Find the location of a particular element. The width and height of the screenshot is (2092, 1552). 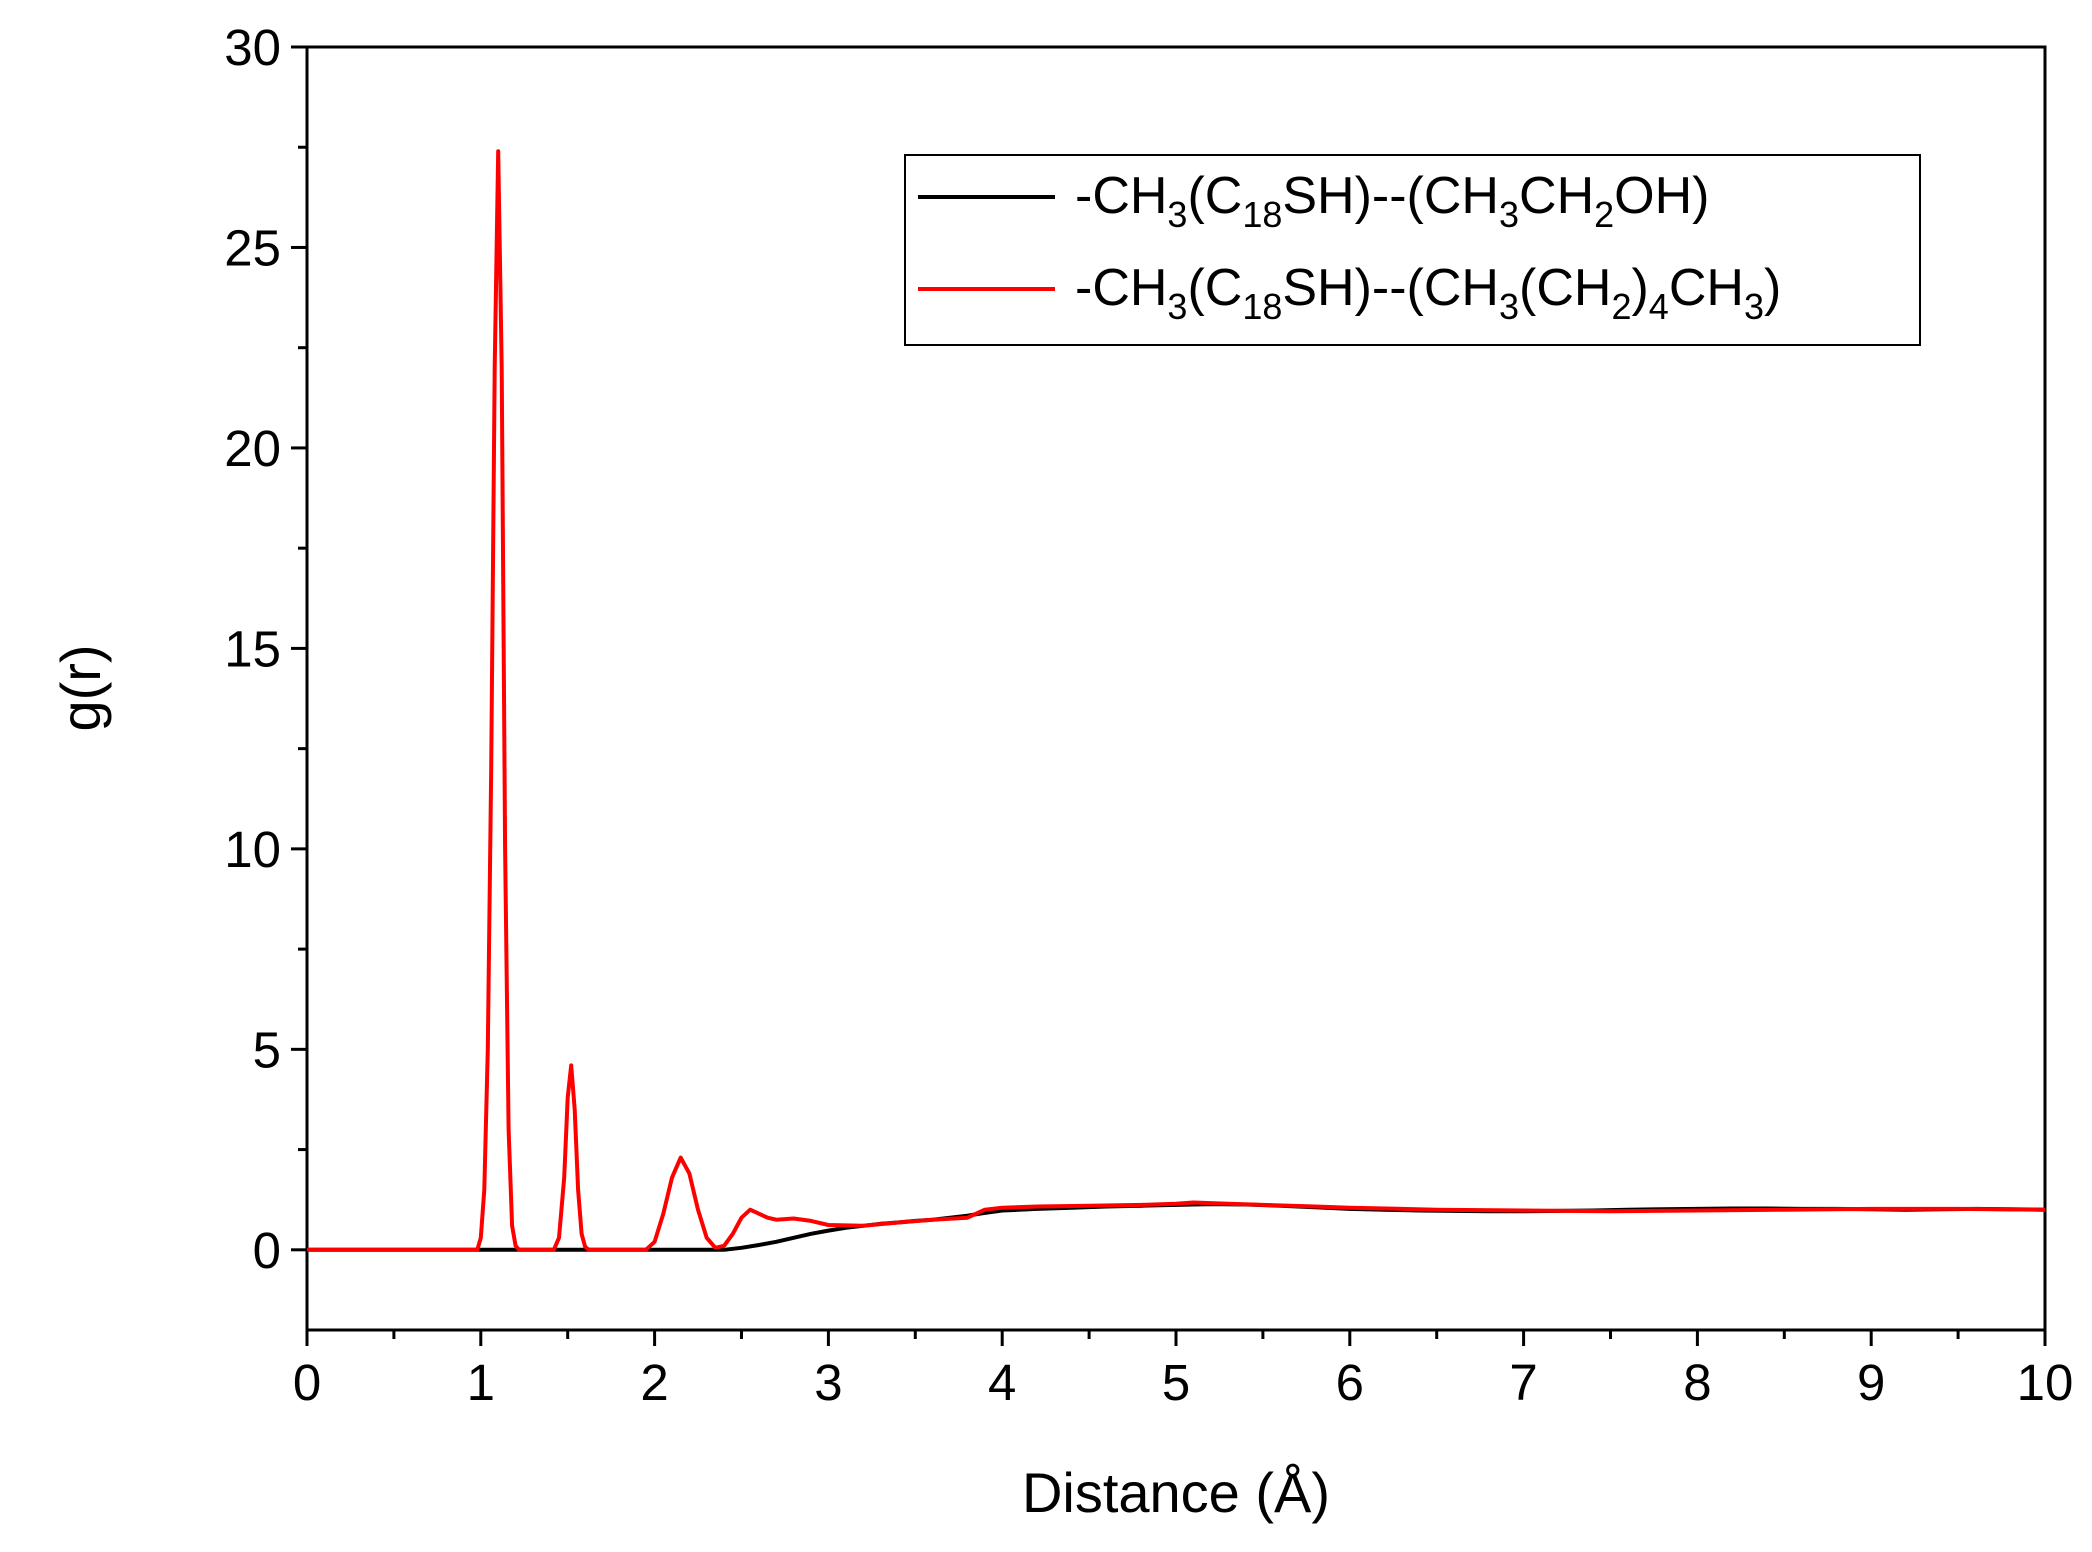

y-tick-label: 5 is located at coordinates (267, 1049).